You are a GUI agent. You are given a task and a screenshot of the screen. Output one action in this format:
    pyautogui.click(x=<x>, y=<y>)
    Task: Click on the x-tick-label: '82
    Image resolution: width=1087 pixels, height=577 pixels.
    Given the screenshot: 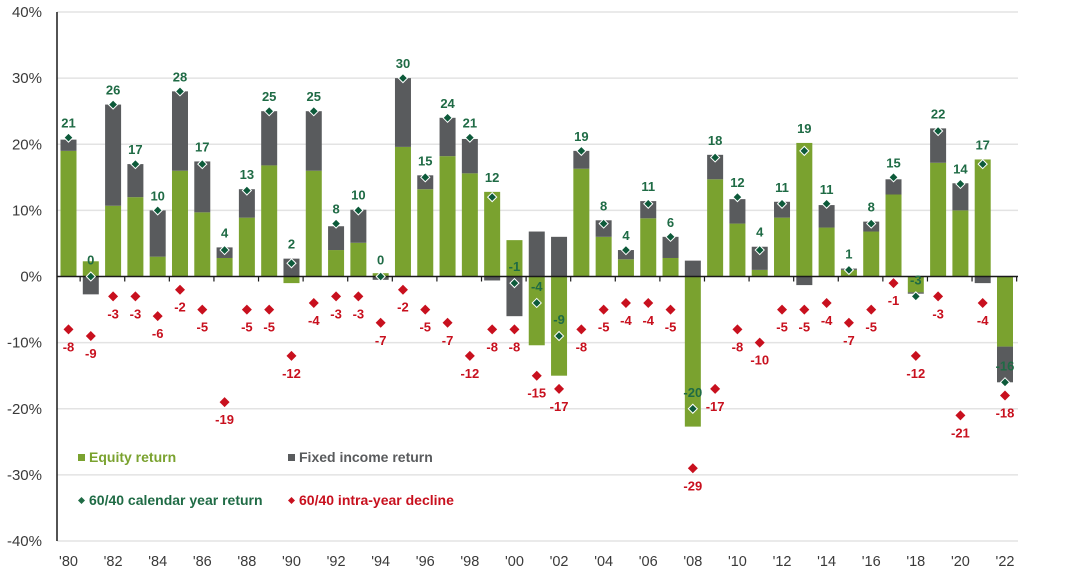 What is the action you would take?
    pyautogui.click(x=113, y=562)
    